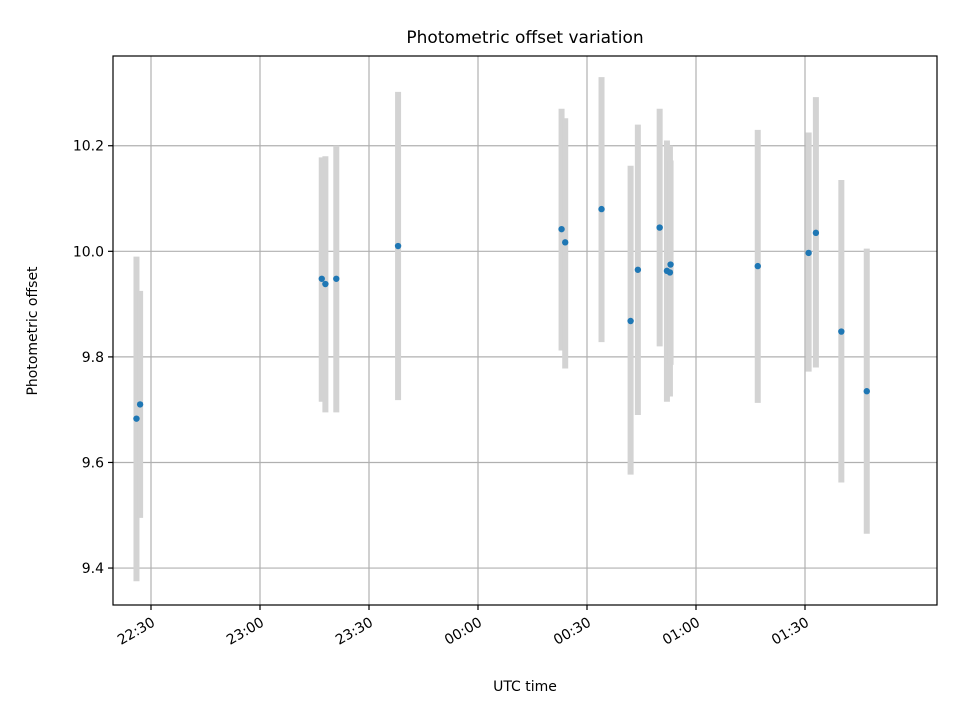 Image resolution: width=960 pixels, height=720 pixels. I want to click on y-tick-label: 10.0, so click(88, 252).